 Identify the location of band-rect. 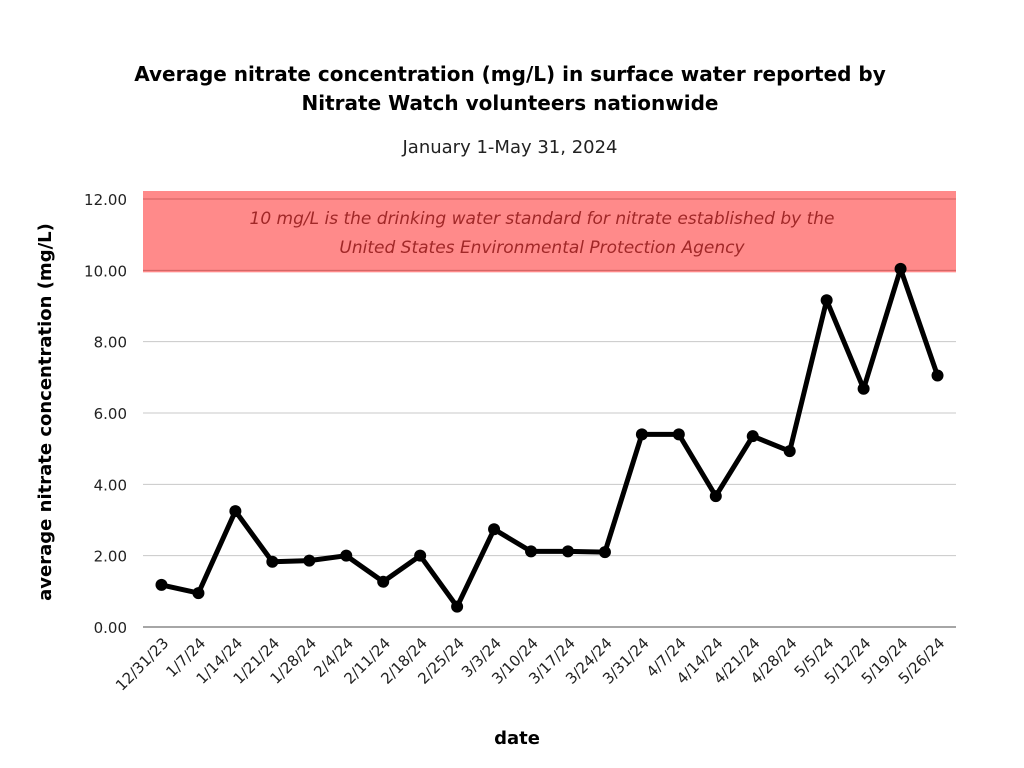
(549, 232).